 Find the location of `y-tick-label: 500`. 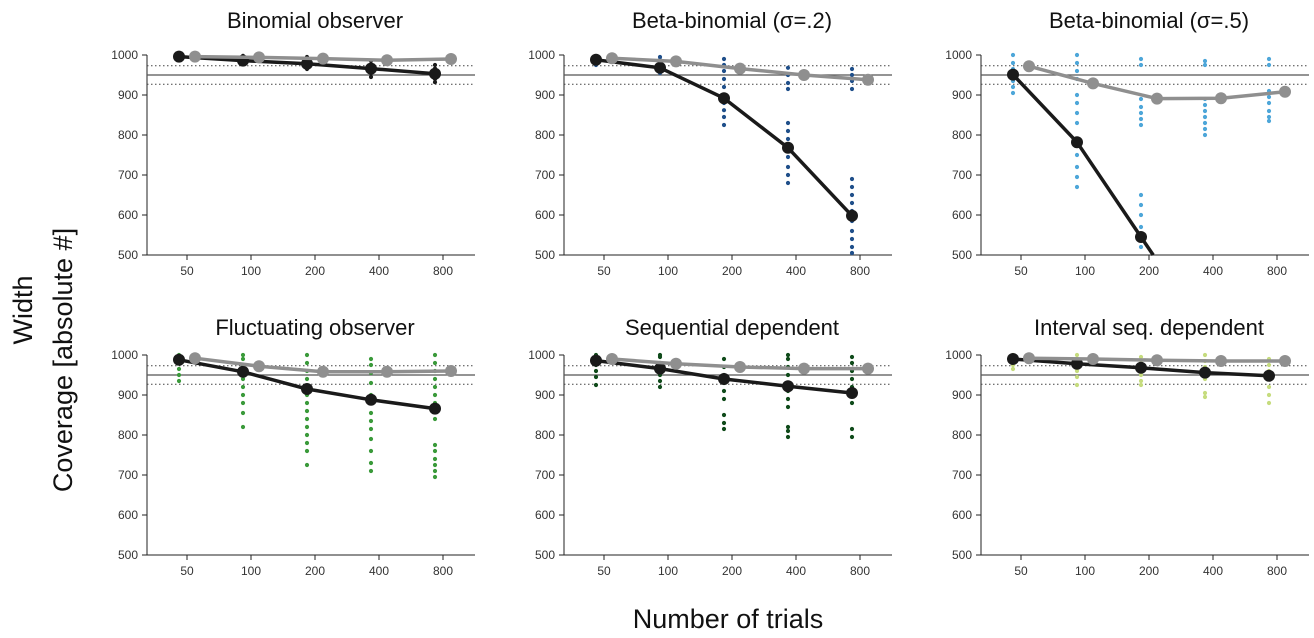

y-tick-label: 500 is located at coordinates (962, 555).